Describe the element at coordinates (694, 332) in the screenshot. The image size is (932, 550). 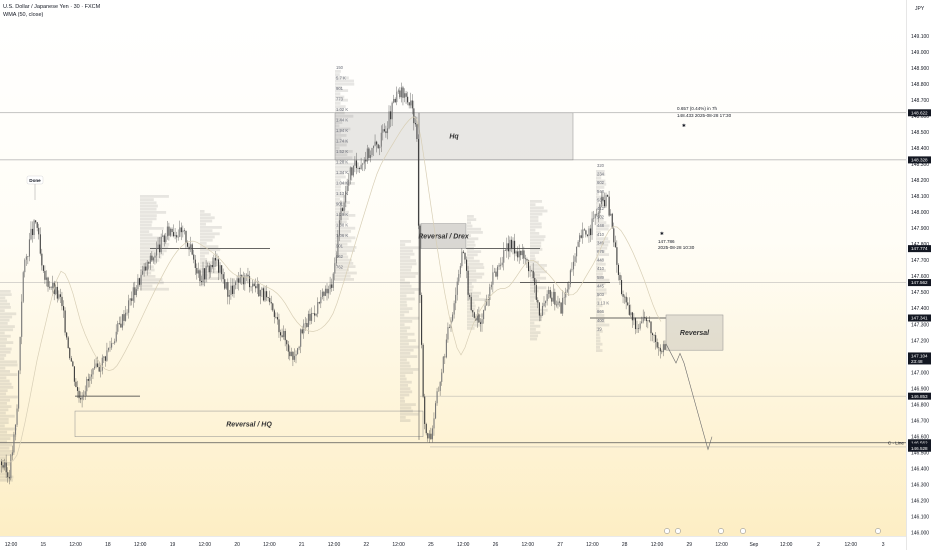
I see `zone-box` at that location.